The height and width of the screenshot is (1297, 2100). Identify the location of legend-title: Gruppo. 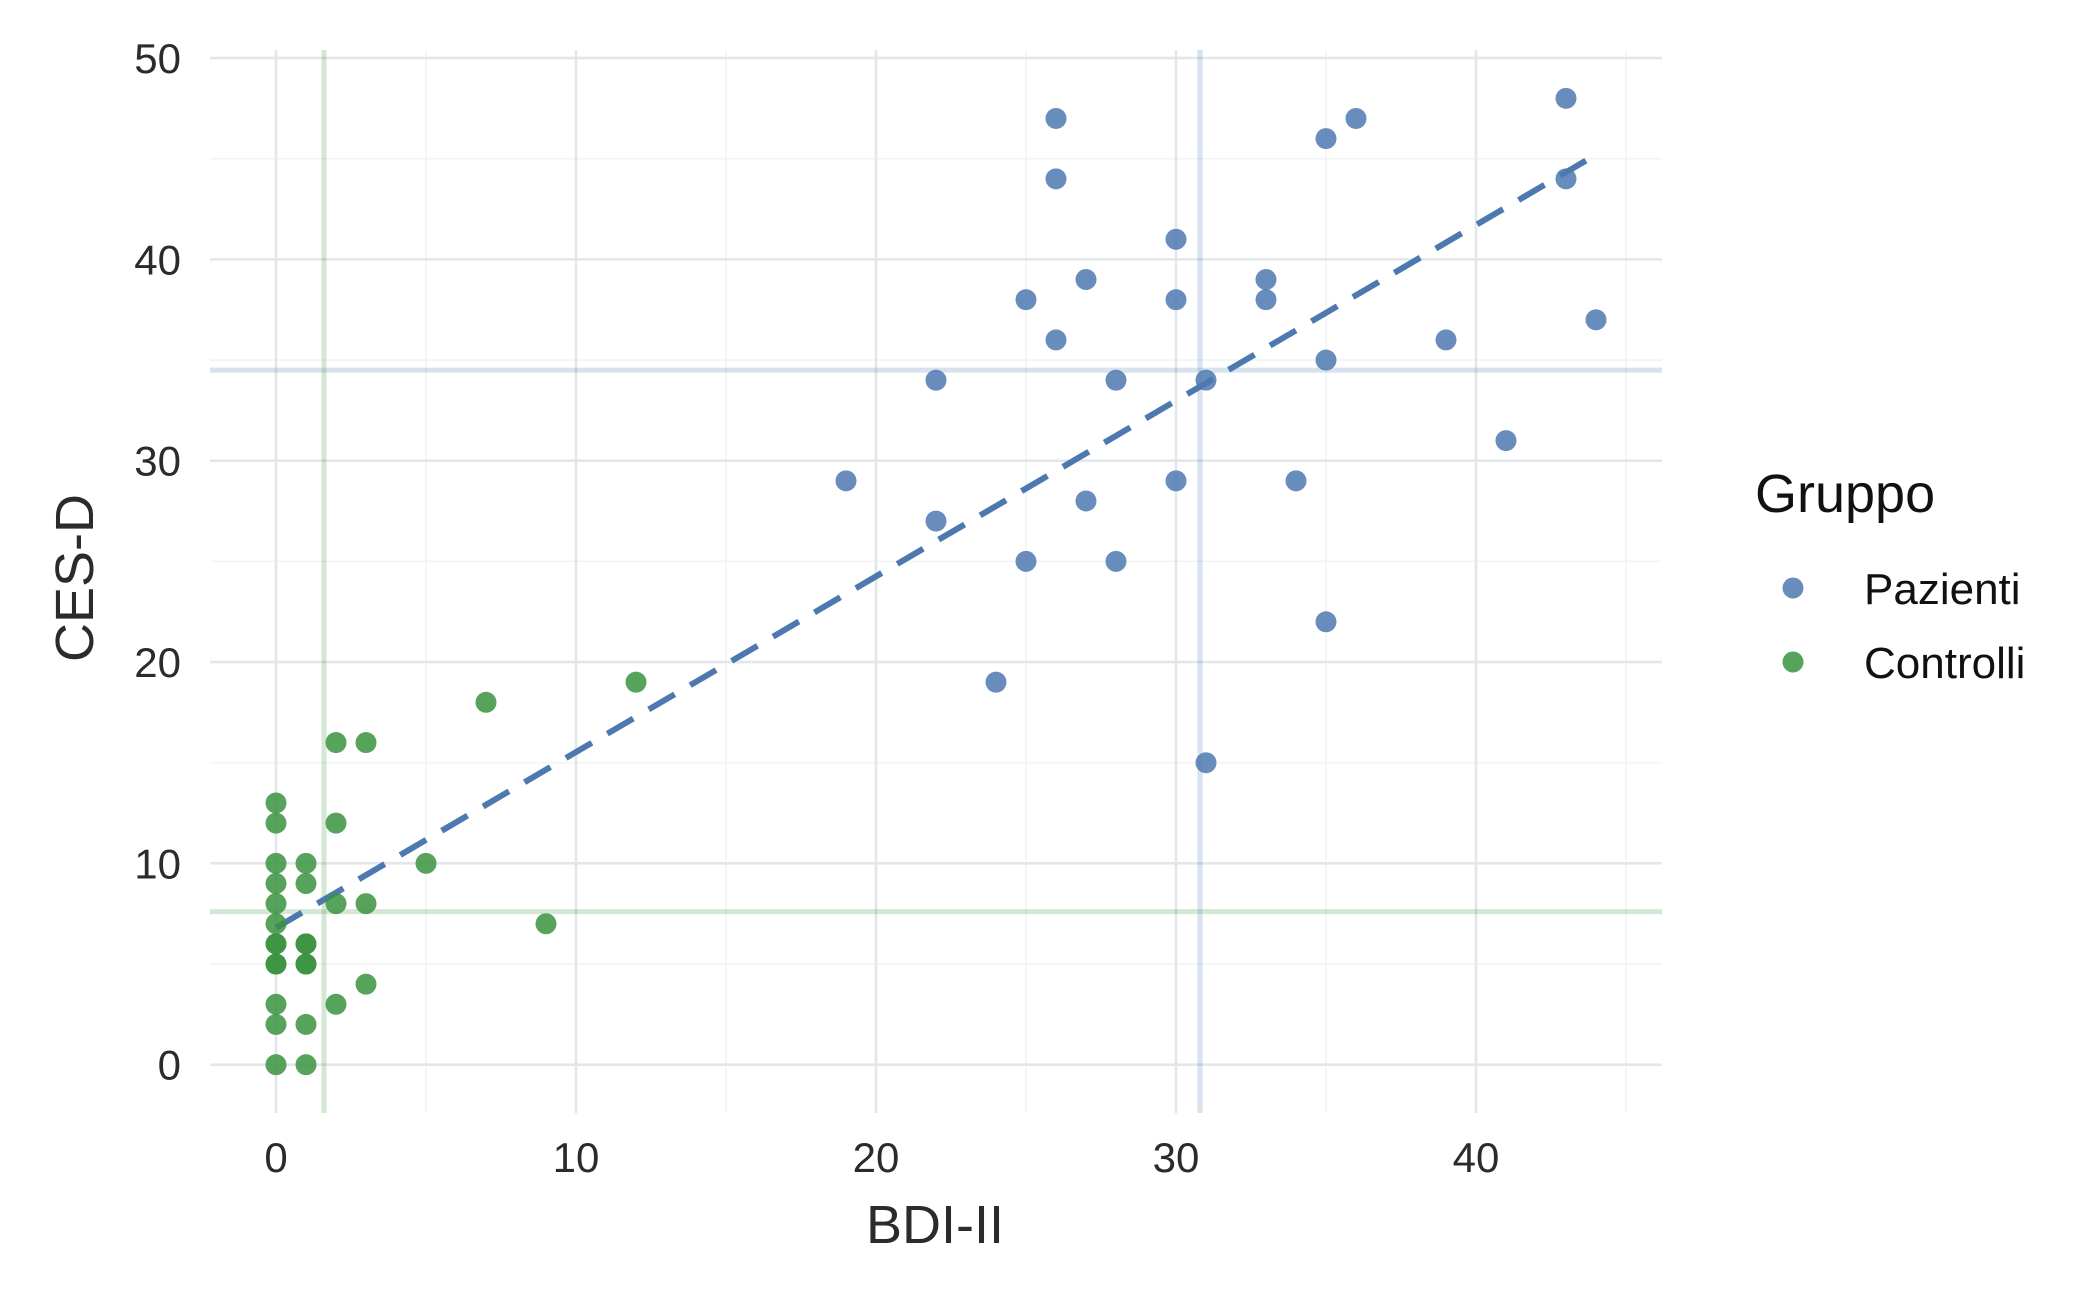
(1845, 494).